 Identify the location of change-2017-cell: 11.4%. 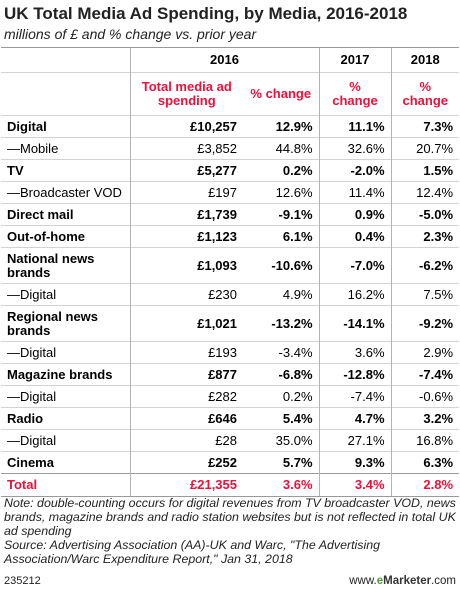
(355, 192).